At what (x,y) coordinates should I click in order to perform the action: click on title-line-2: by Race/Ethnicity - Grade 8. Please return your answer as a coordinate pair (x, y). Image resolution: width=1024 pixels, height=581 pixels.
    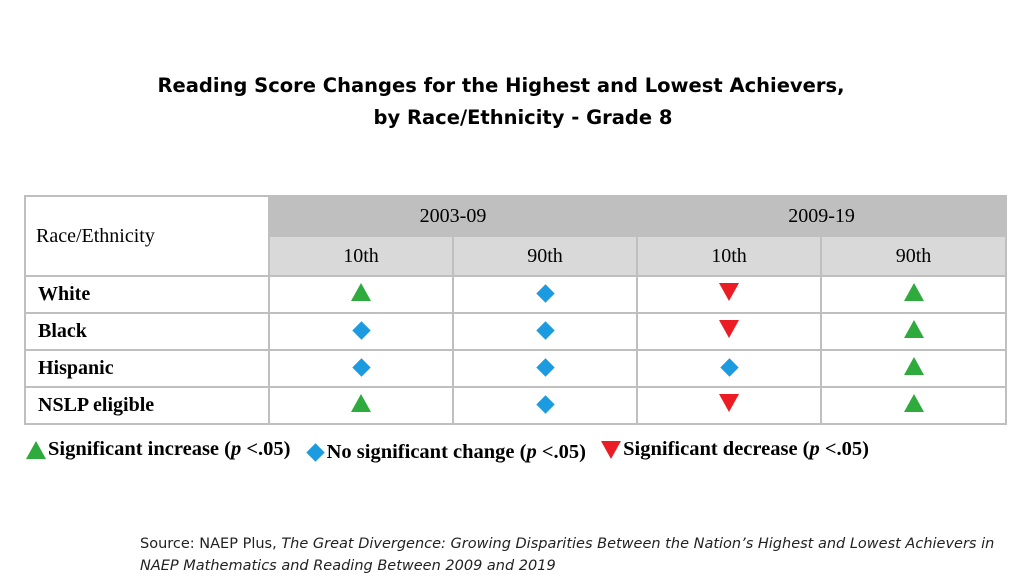
    Looking at the image, I should click on (523, 117).